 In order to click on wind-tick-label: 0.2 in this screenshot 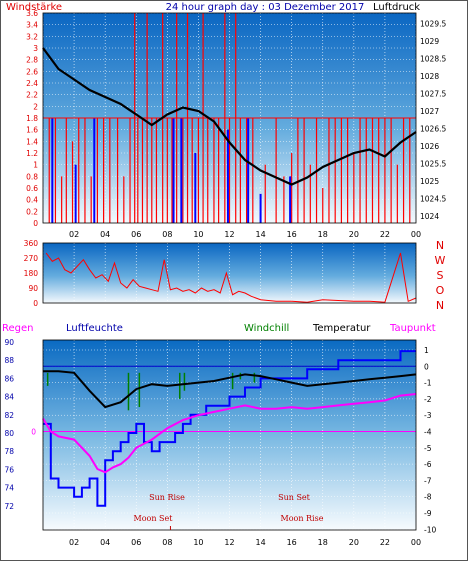, I will do `click(32, 211)`.